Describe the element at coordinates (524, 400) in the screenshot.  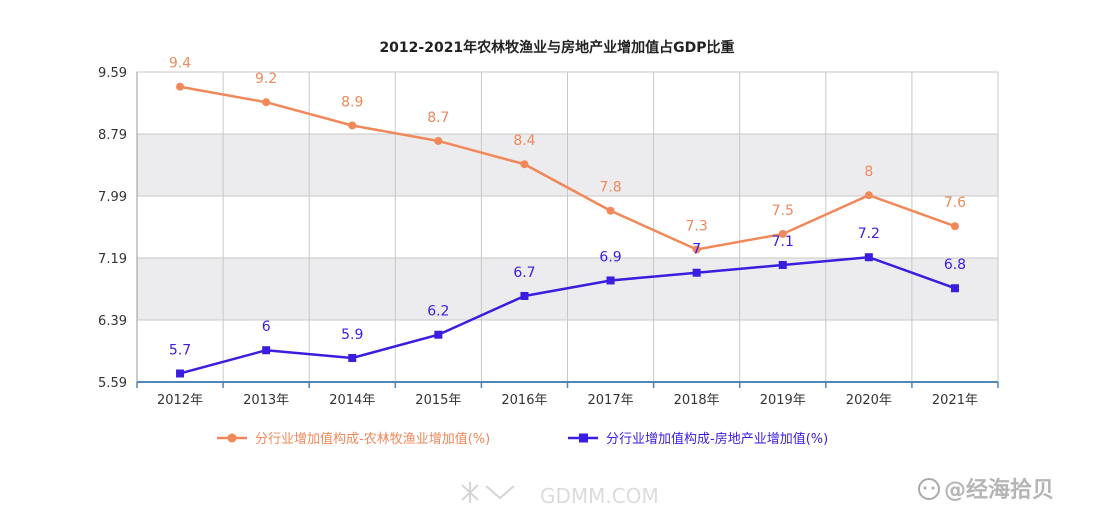
I see `x-tick-label: 2016年` at that location.